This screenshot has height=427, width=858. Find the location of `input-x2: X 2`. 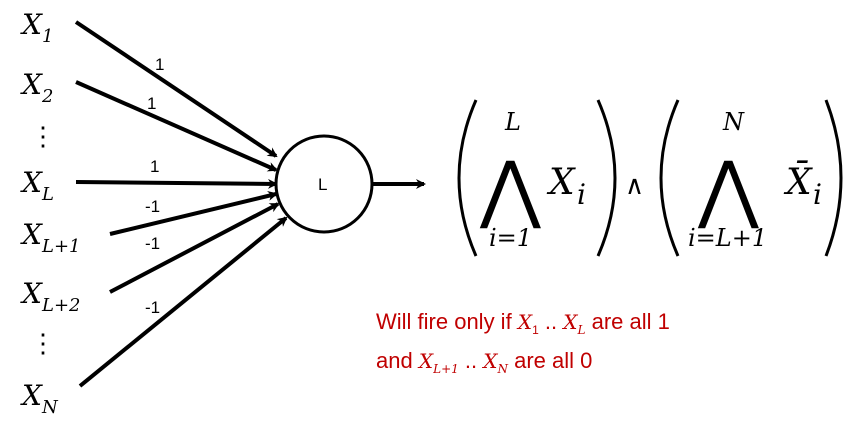

input-x2: X 2 is located at coordinates (36, 87).